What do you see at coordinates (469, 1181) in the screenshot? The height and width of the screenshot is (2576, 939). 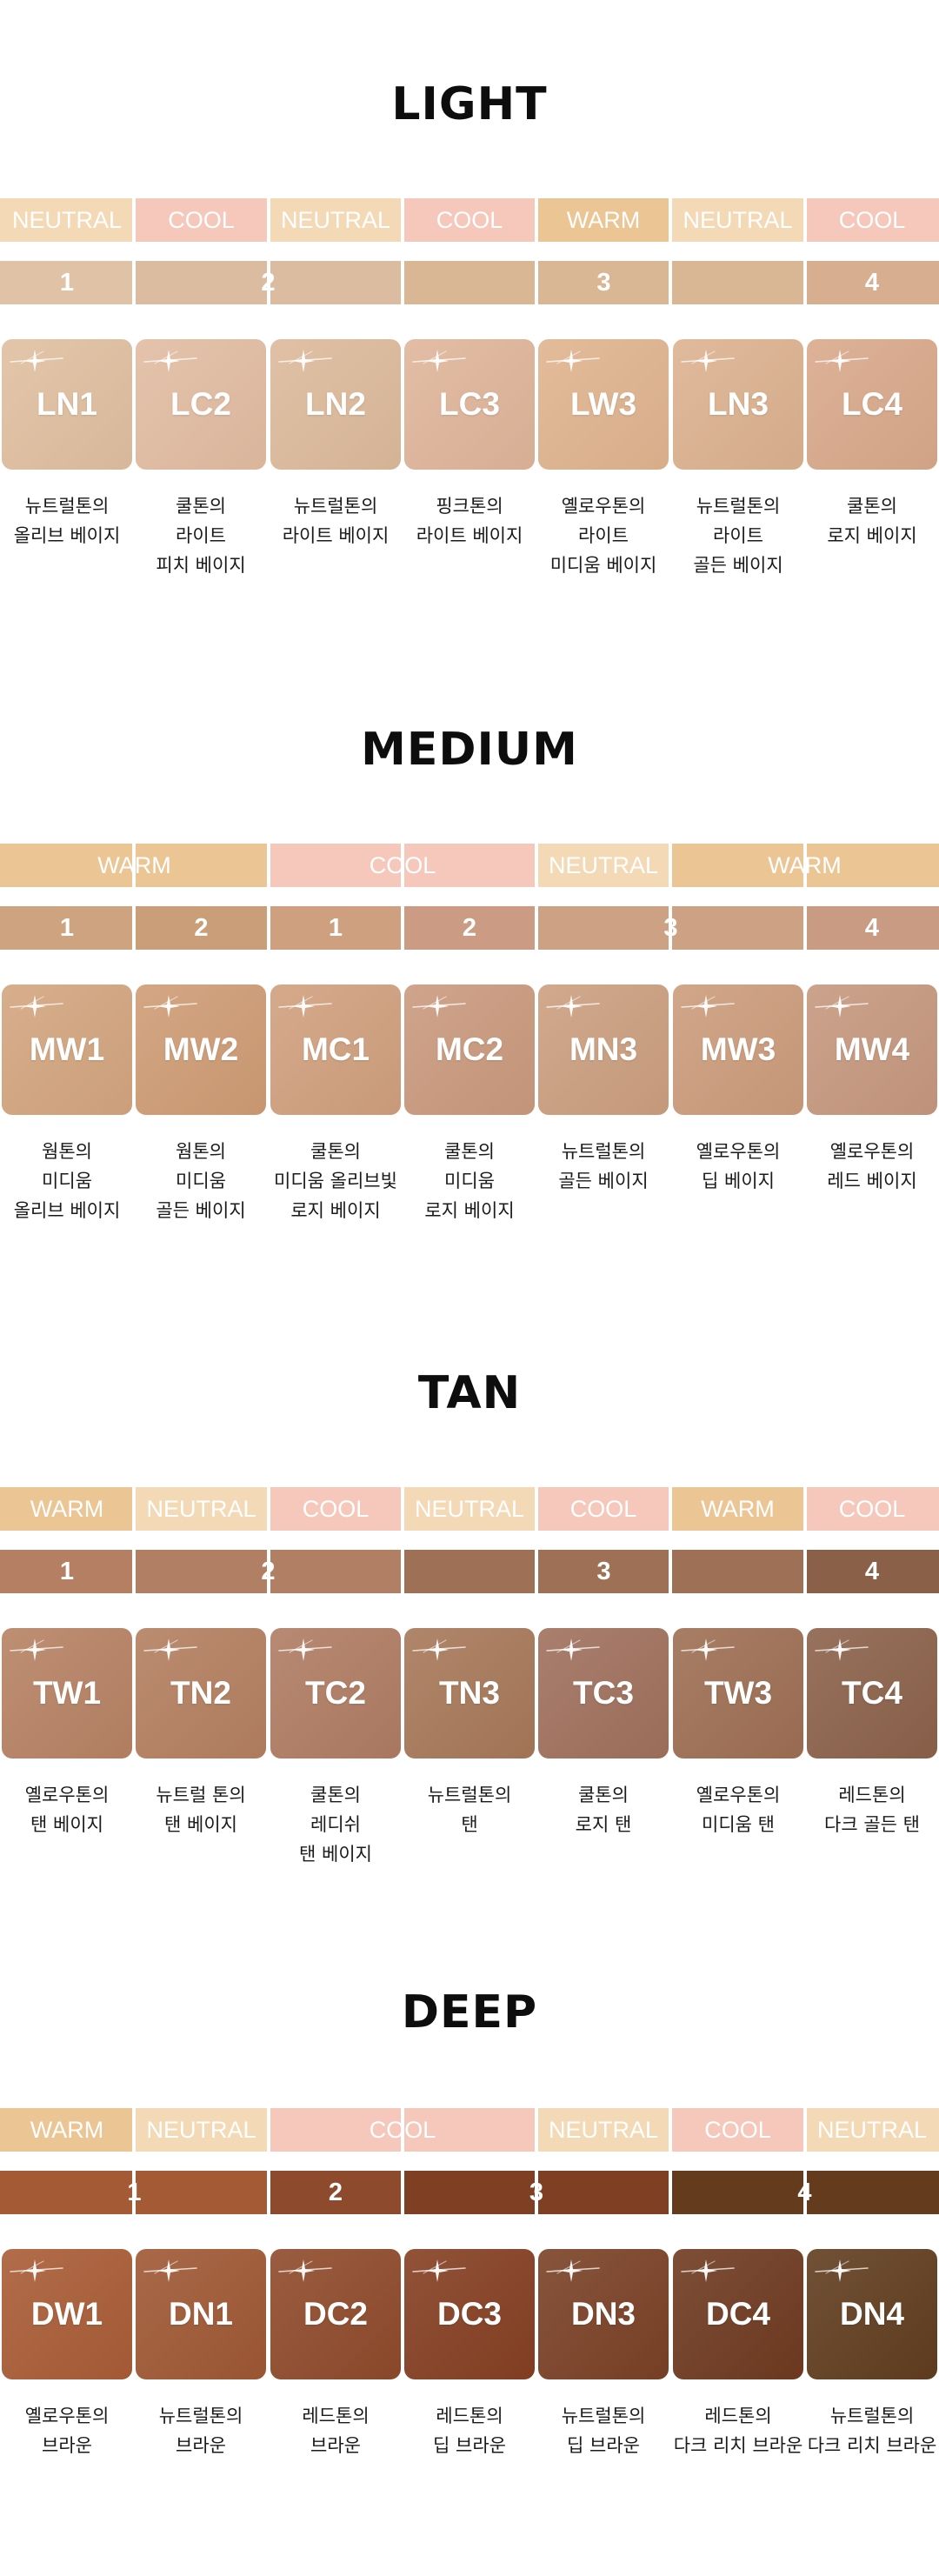 I see `shade-description: 쿨톤의 미디움 로지 베이지` at bounding box center [469, 1181].